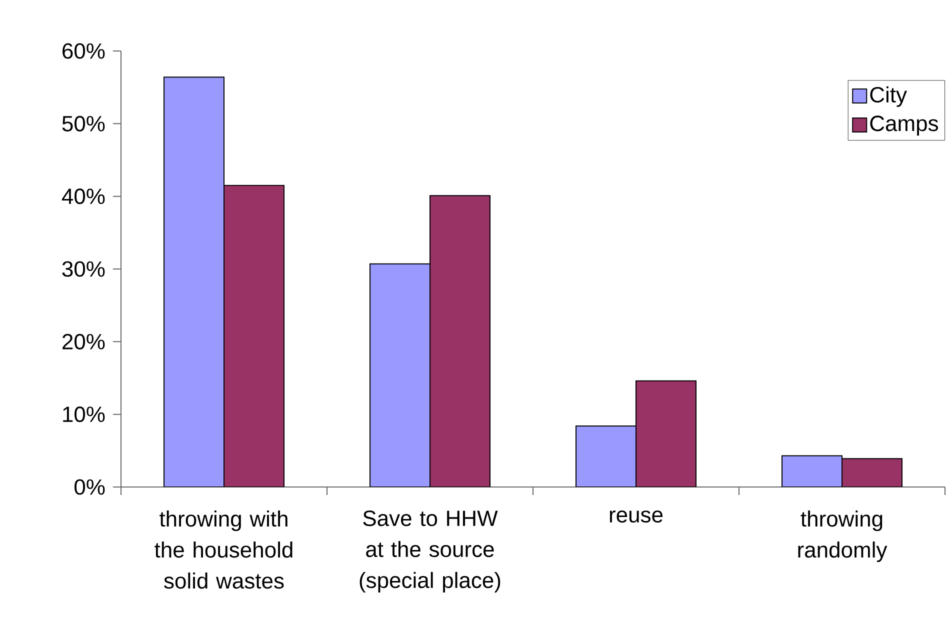  I want to click on y-tick-label: 0%, so click(89, 487).